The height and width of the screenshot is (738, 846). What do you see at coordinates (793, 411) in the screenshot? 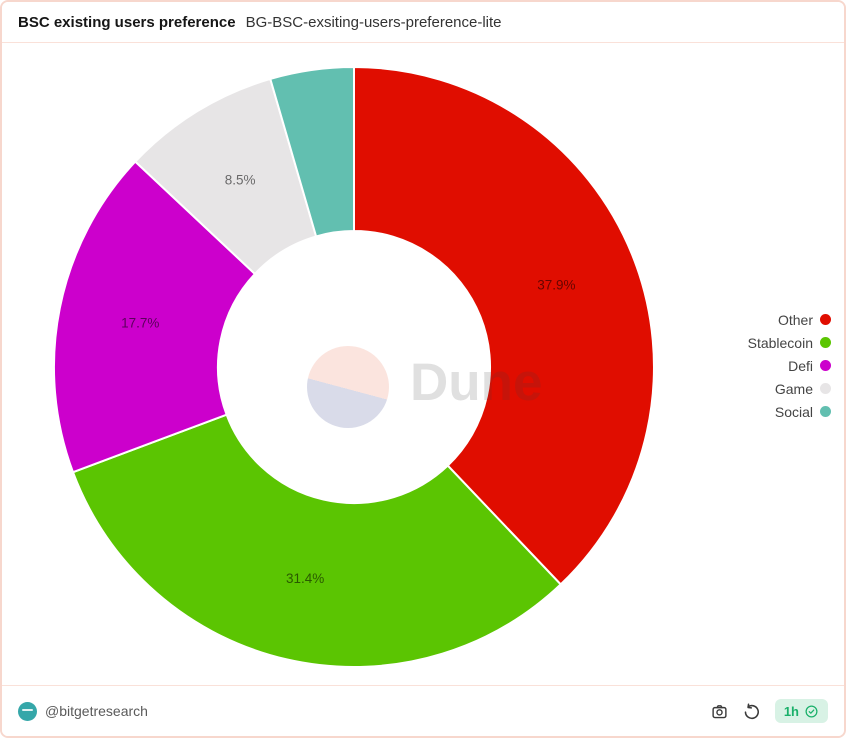
I see `legend-label: Social` at bounding box center [793, 411].